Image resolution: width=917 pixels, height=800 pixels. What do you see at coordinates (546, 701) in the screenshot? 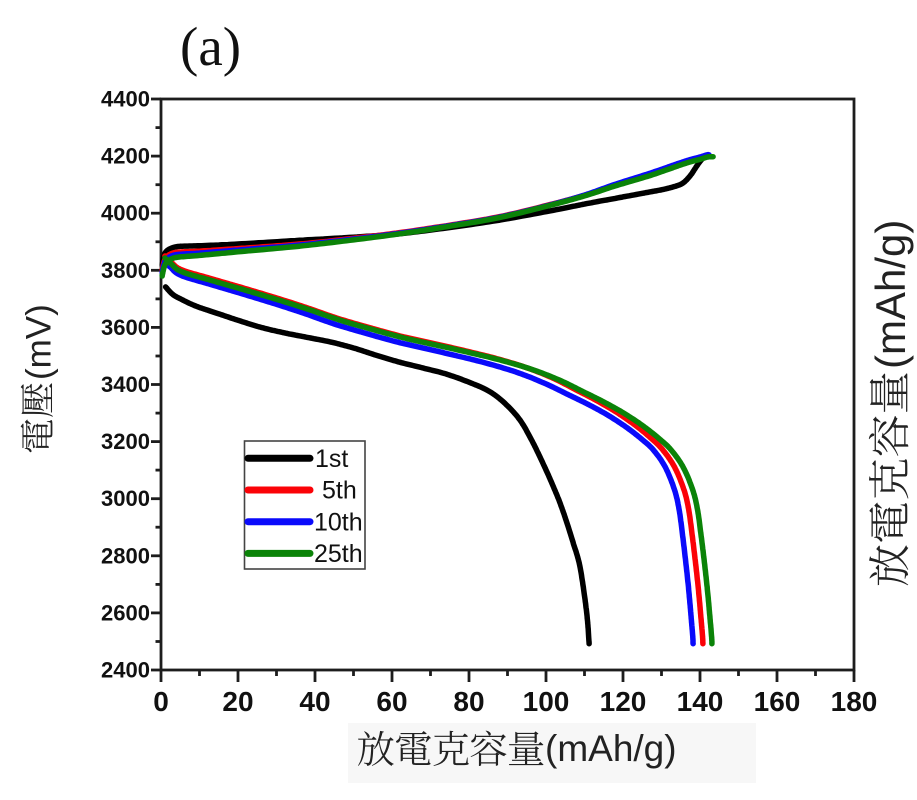
I see `svg-text: 100` at bounding box center [546, 701].